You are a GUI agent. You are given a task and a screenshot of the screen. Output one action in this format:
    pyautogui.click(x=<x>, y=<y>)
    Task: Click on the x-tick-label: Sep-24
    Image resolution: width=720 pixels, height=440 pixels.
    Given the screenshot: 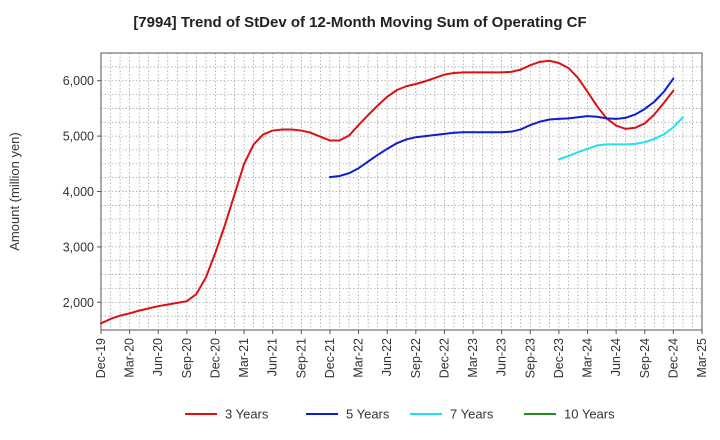 What is the action you would take?
    pyautogui.click(x=645, y=358)
    